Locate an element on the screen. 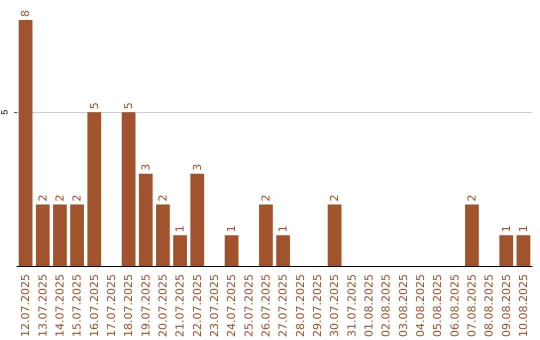 Image resolution: width=540 pixels, height=340 pixels. x-tick-label: 10.08.2025 is located at coordinates (523, 306).